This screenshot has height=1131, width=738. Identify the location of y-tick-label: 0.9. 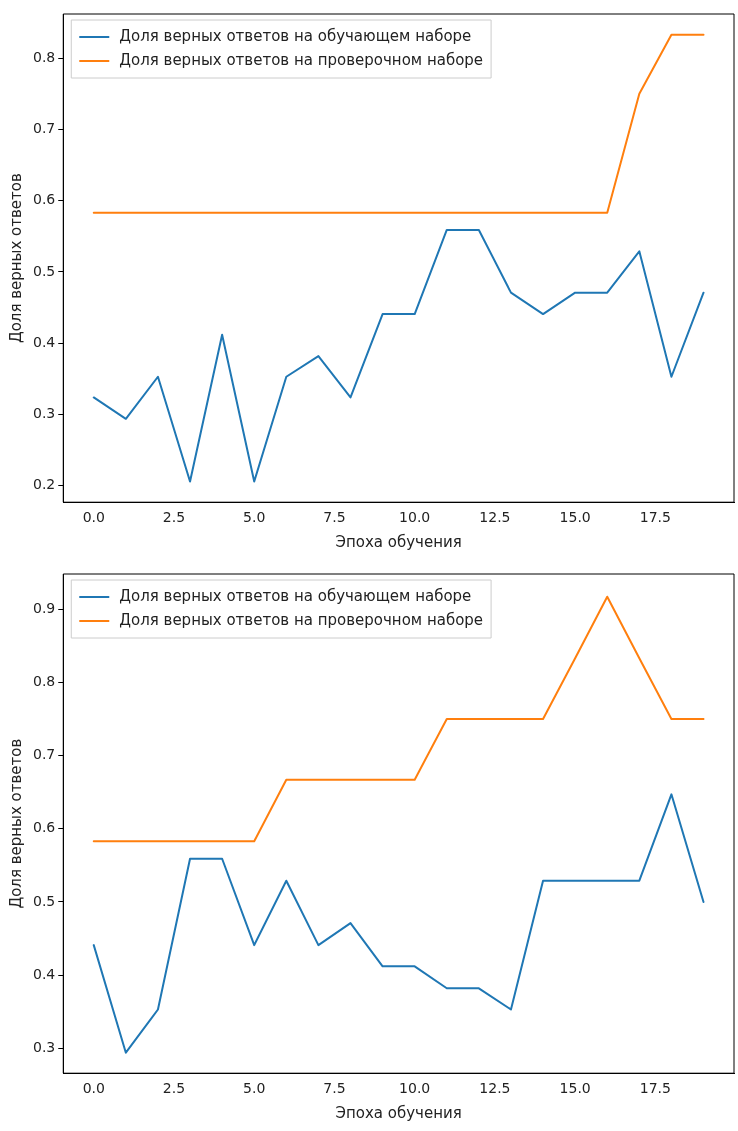
(44, 607).